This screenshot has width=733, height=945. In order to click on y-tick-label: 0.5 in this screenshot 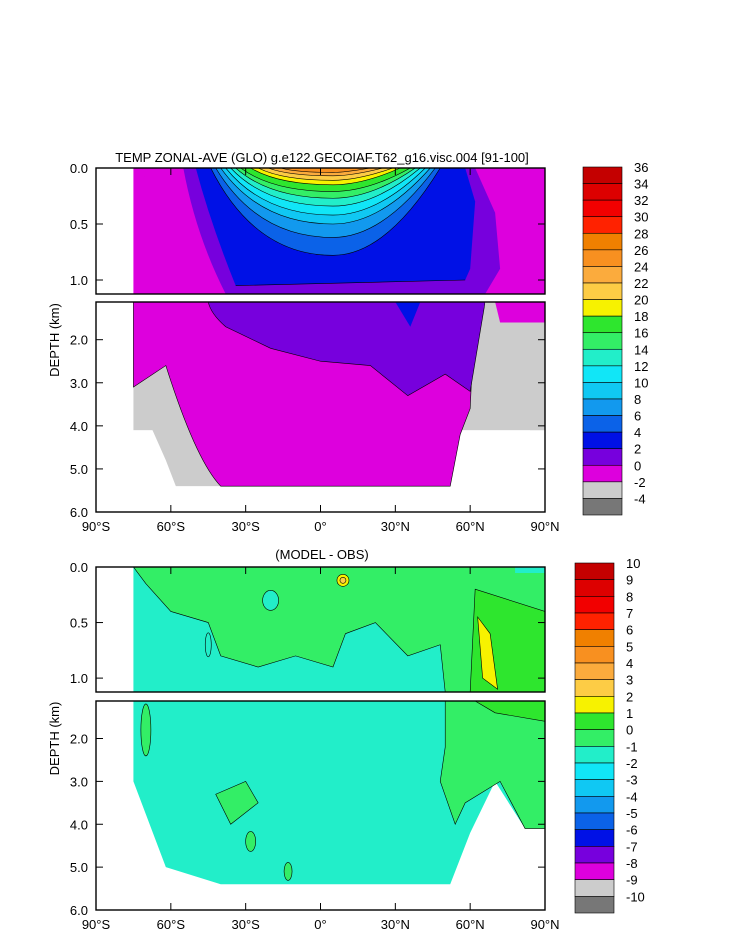, I will do `click(79, 224)`.